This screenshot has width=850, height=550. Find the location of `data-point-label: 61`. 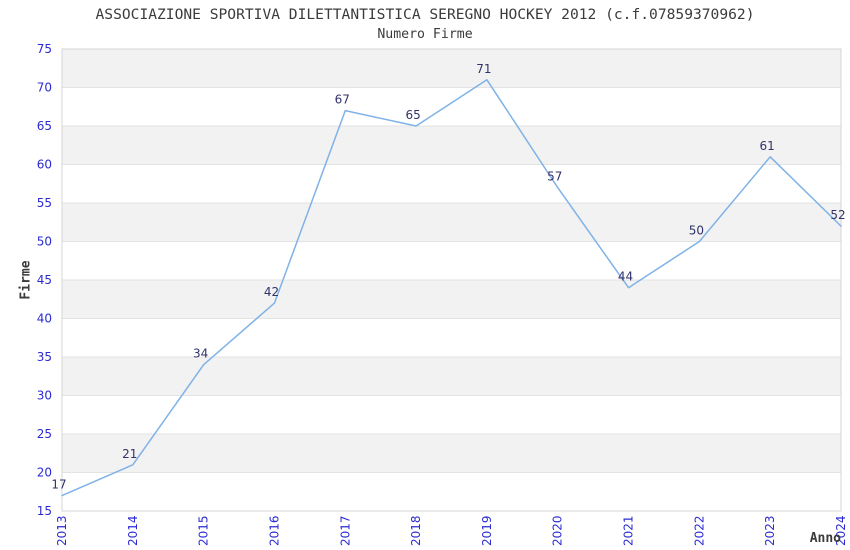

data-point-label: 61 is located at coordinates (767, 146).